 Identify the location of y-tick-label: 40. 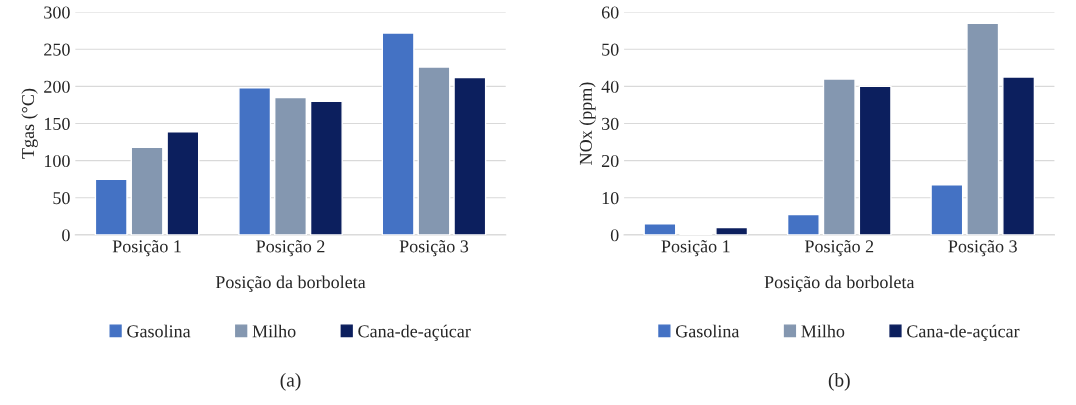
(610, 86).